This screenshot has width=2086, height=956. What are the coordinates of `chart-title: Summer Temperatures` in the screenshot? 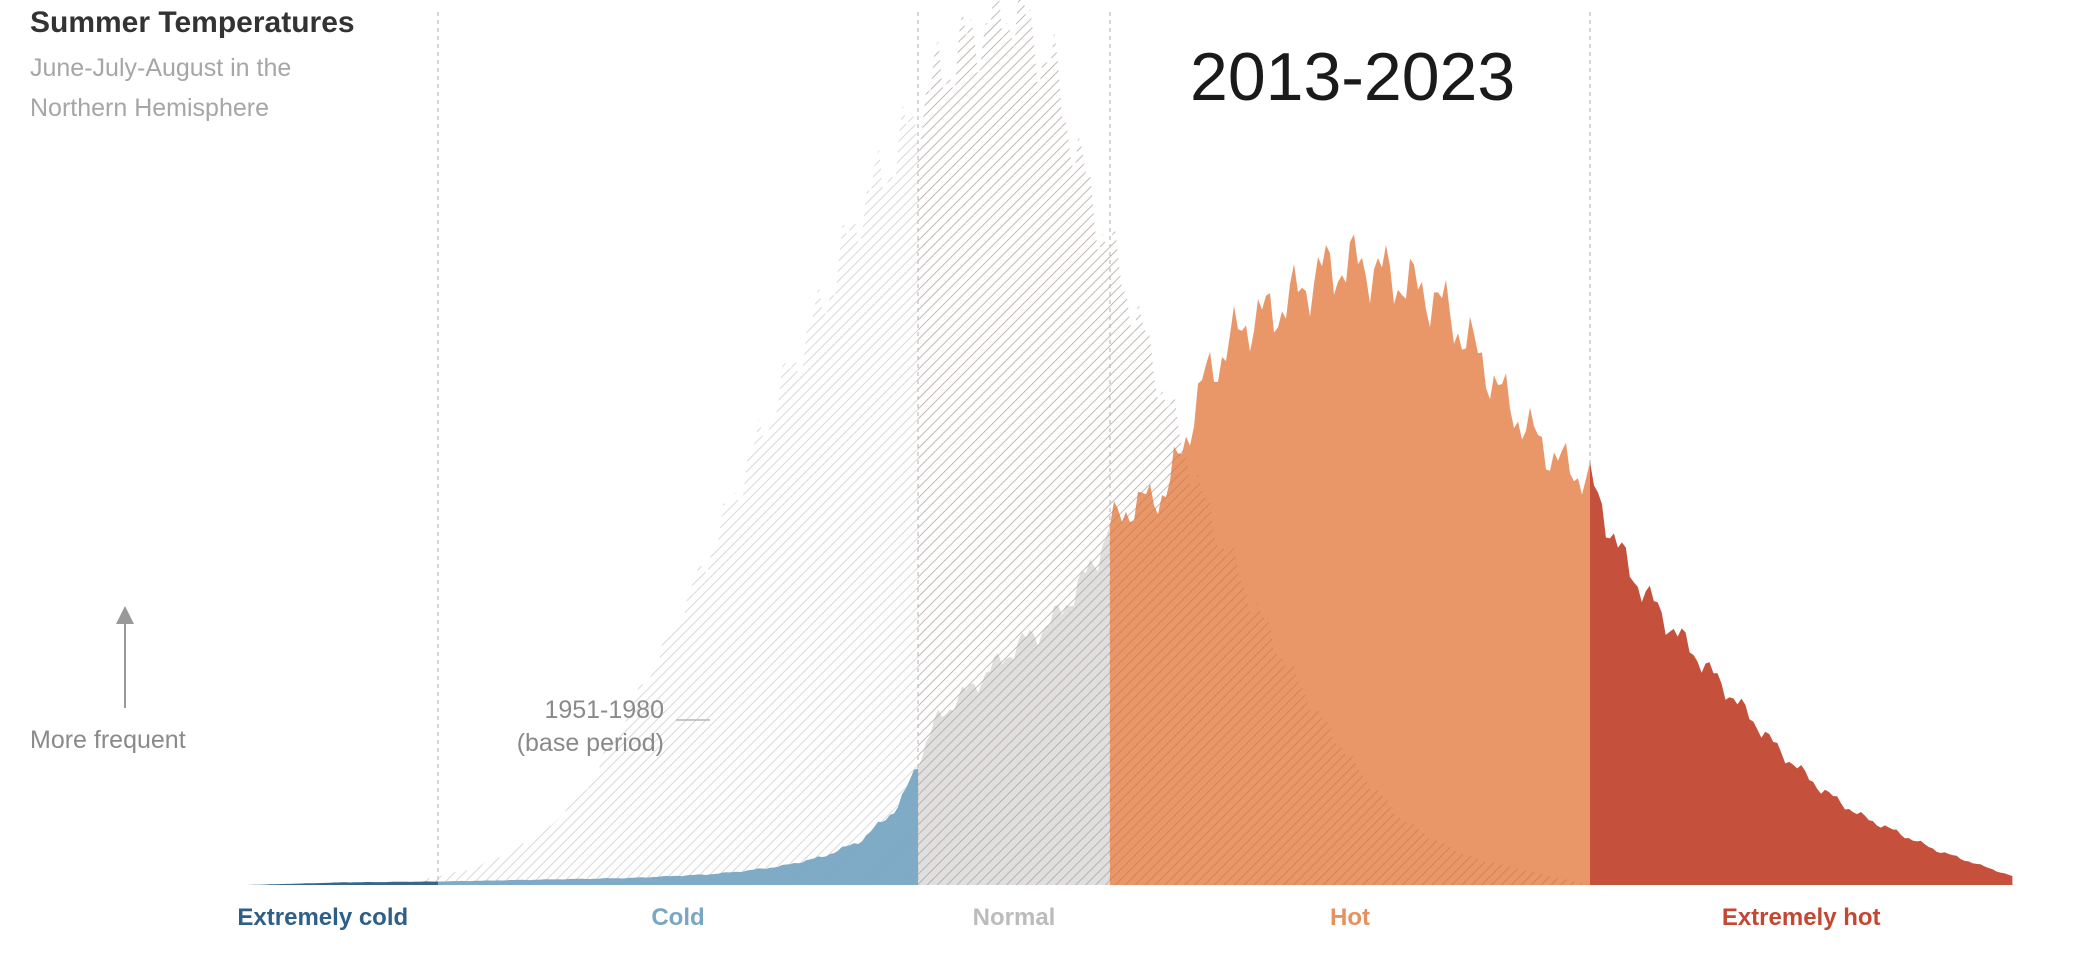 It's located at (192, 22).